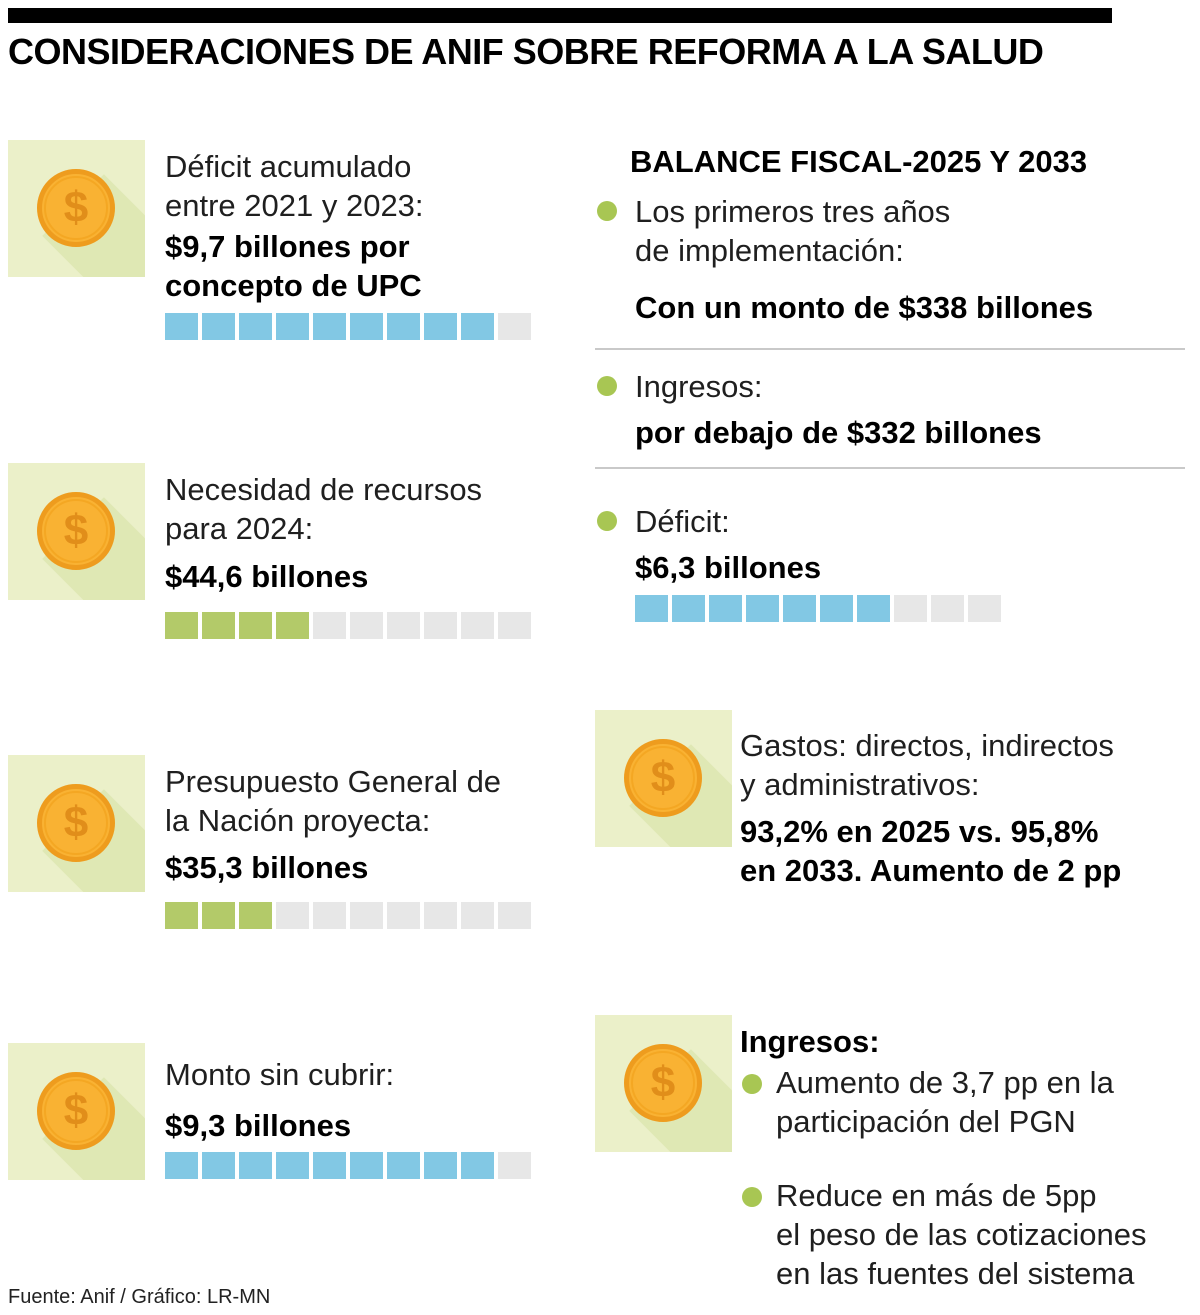  Describe the element at coordinates (267, 576) in the screenshot. I see `item-value: $44,6 billones` at that location.